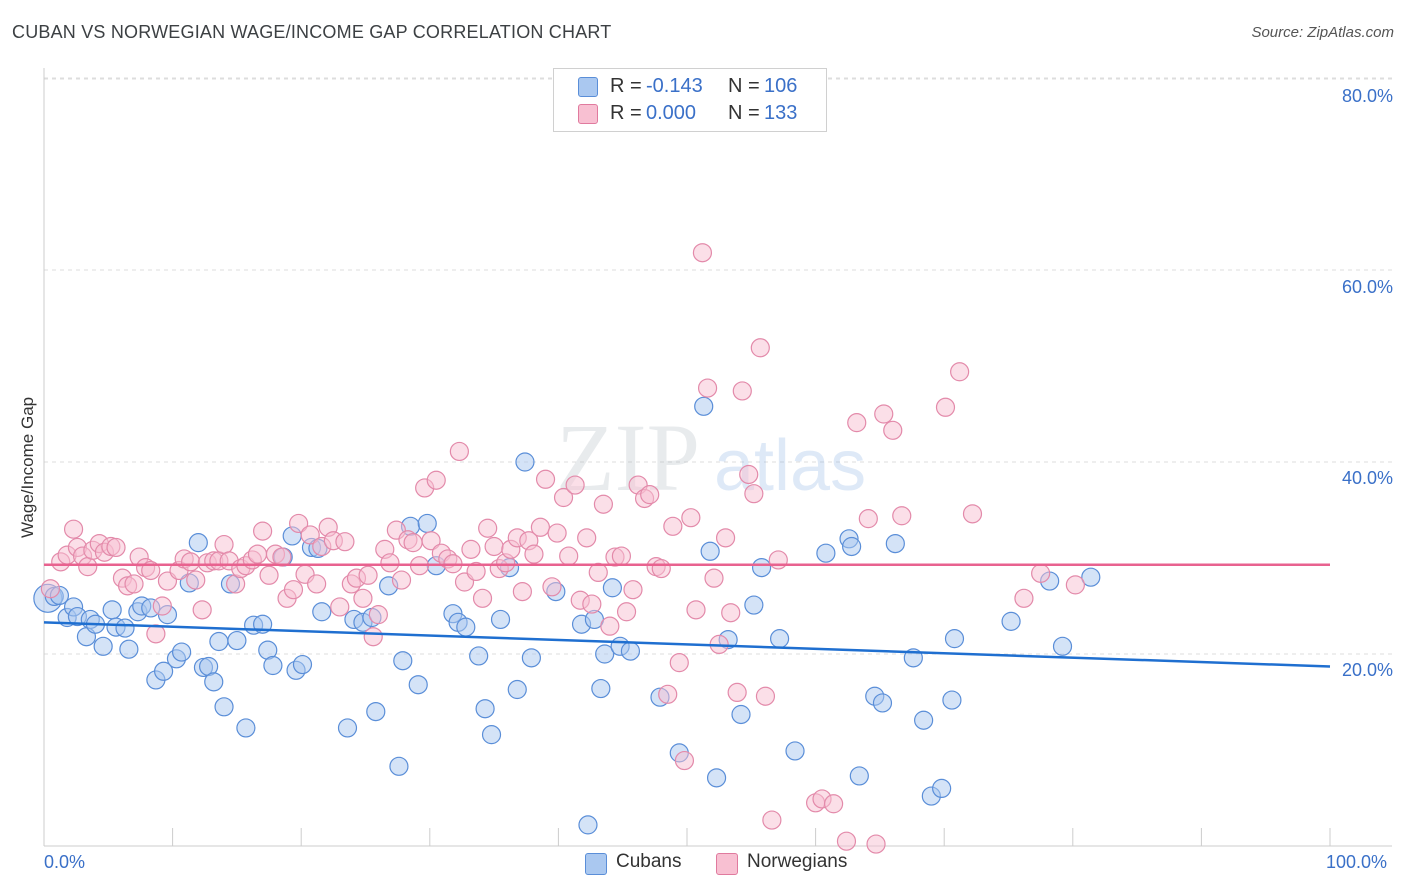 Image resolution: width=1406 pixels, height=892 pixels. Describe the element at coordinates (1367, 96) in the screenshot. I see `y-tick-label: 80.0%` at that location.